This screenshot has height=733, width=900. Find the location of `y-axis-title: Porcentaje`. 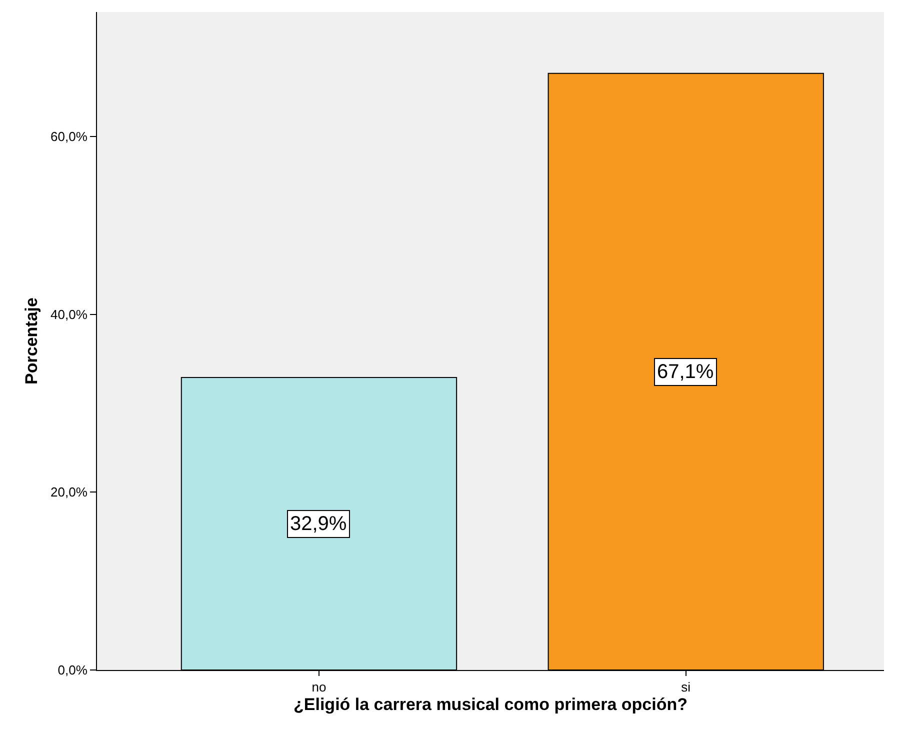

y-axis-title: Porcentaje is located at coordinates (32, 341).